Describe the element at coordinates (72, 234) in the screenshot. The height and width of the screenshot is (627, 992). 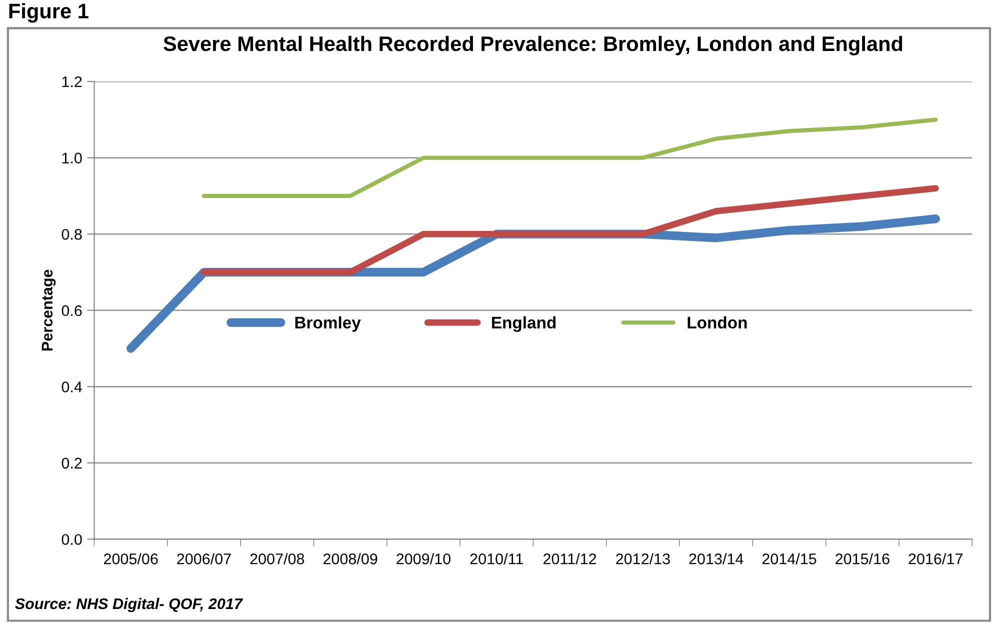
I see `y-tick-label: 0.8` at that location.